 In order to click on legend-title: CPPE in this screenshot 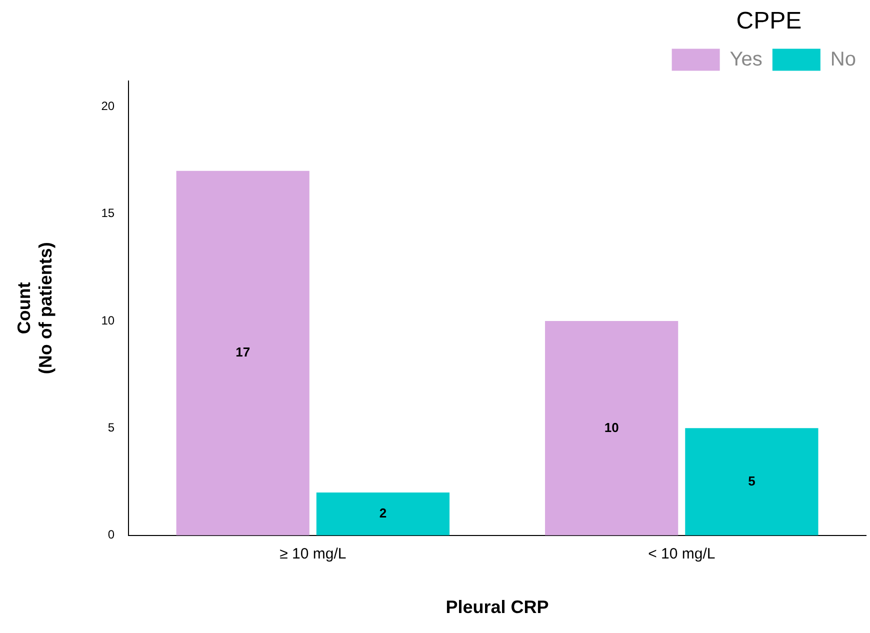, I will do `click(769, 21)`.